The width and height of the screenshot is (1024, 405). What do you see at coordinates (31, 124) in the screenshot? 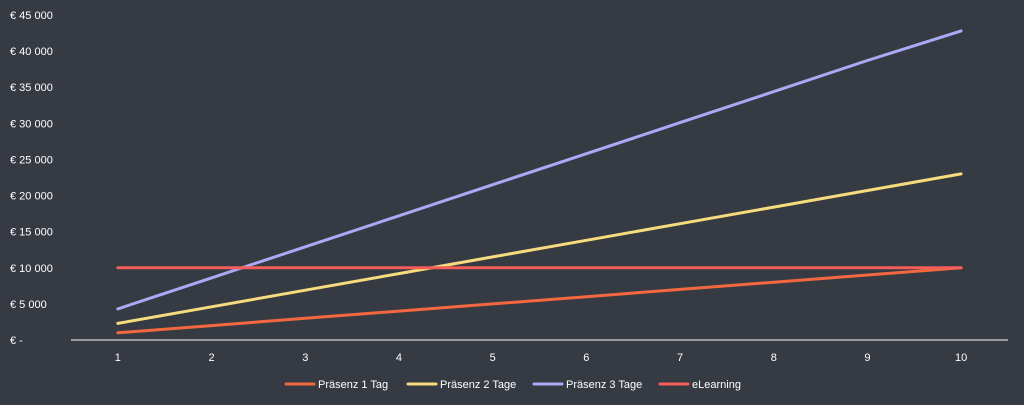
I see `y-tick-label: € 30 000` at bounding box center [31, 124].